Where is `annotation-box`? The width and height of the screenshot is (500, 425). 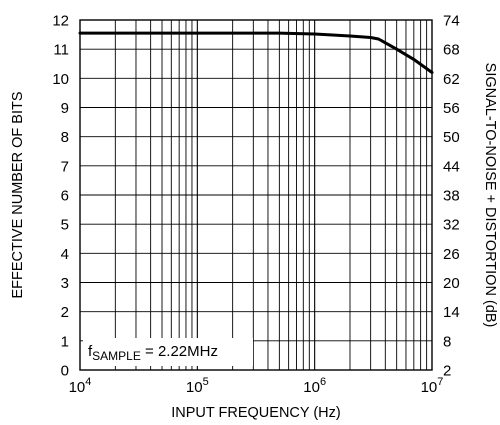
annotation-box is located at coordinates (168, 352).